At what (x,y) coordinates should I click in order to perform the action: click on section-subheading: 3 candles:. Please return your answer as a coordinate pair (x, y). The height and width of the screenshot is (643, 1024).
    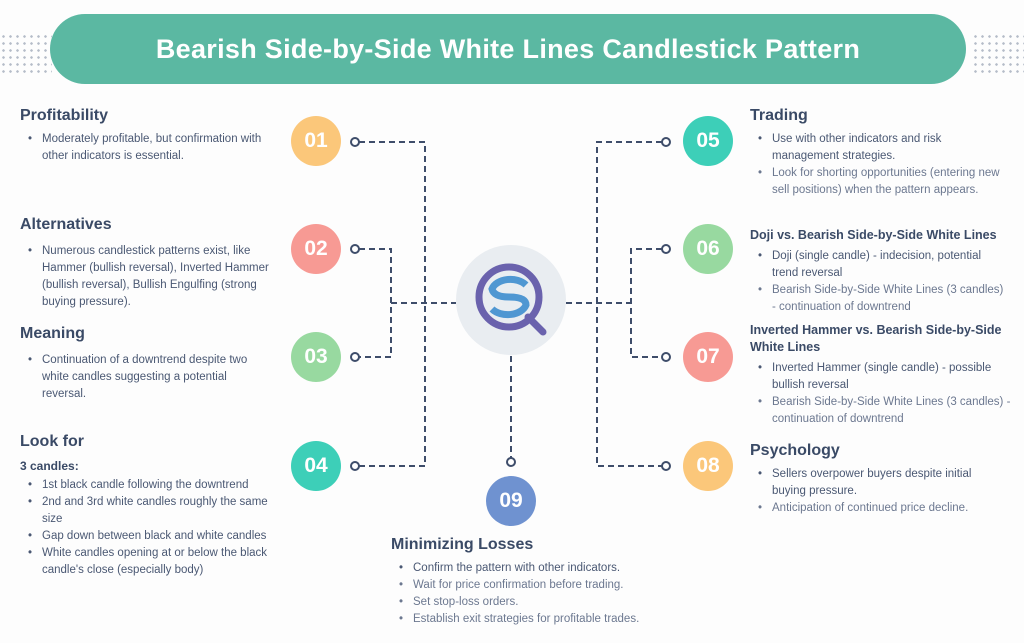
    Looking at the image, I should click on (49, 466).